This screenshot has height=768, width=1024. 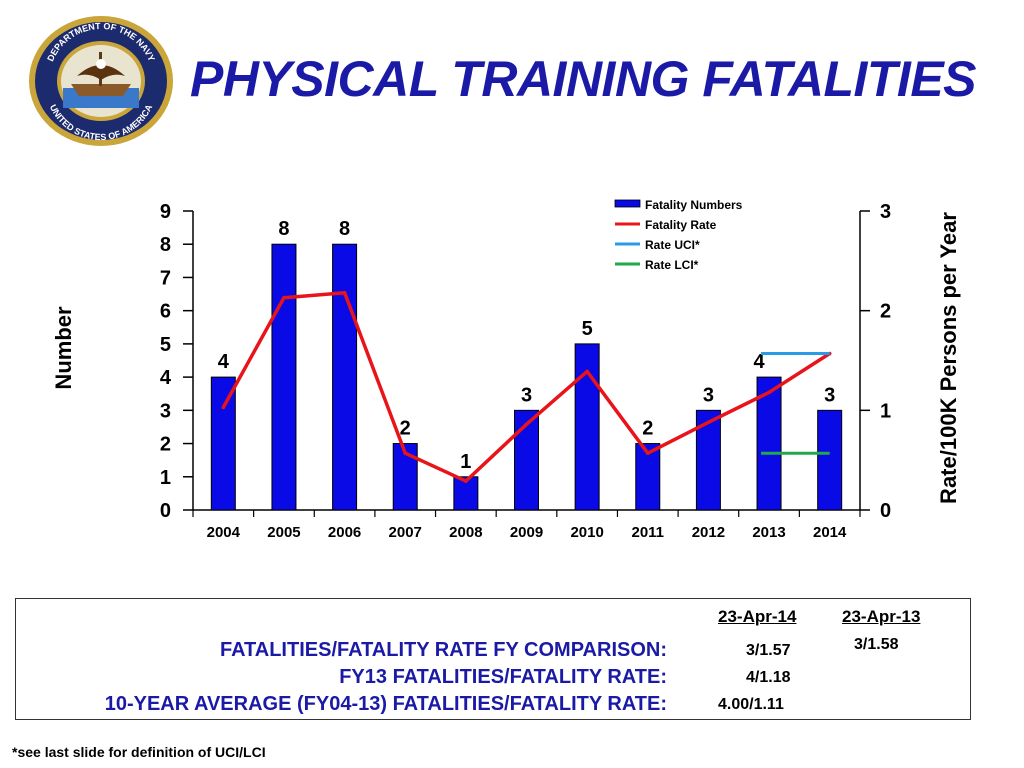 What do you see at coordinates (885, 511) in the screenshot?
I see `y-tick-label-right: 0` at bounding box center [885, 511].